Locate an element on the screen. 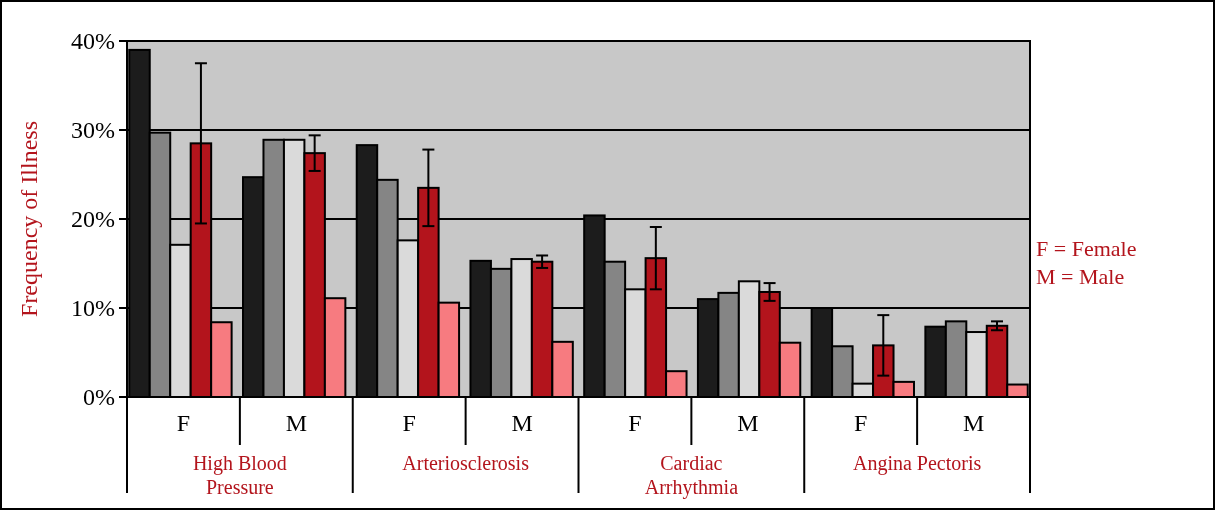 The width and height of the screenshot is (1215, 510). y-tick-label: 40% is located at coordinates (93, 41).